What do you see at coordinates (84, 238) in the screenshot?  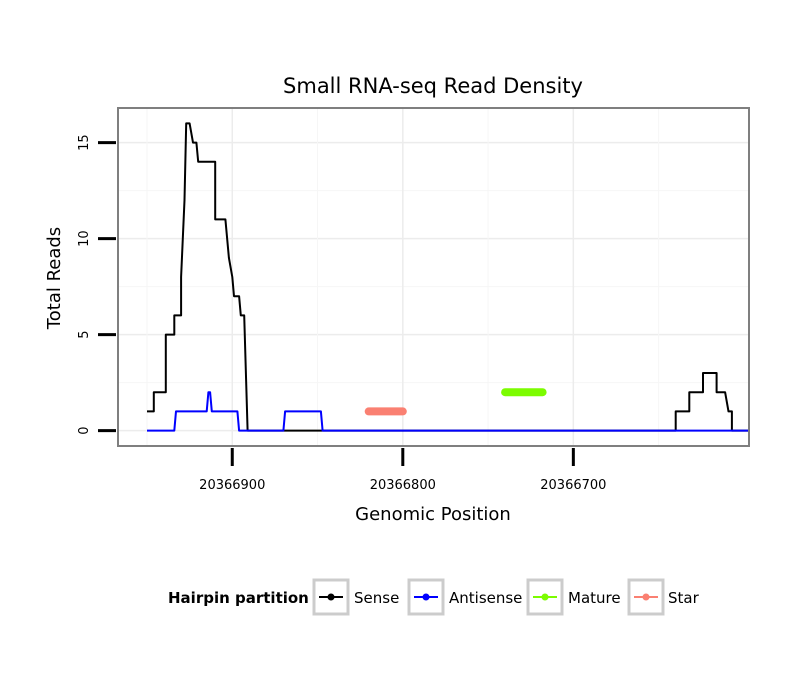 I see `y-tick-label-10: 10` at bounding box center [84, 238].